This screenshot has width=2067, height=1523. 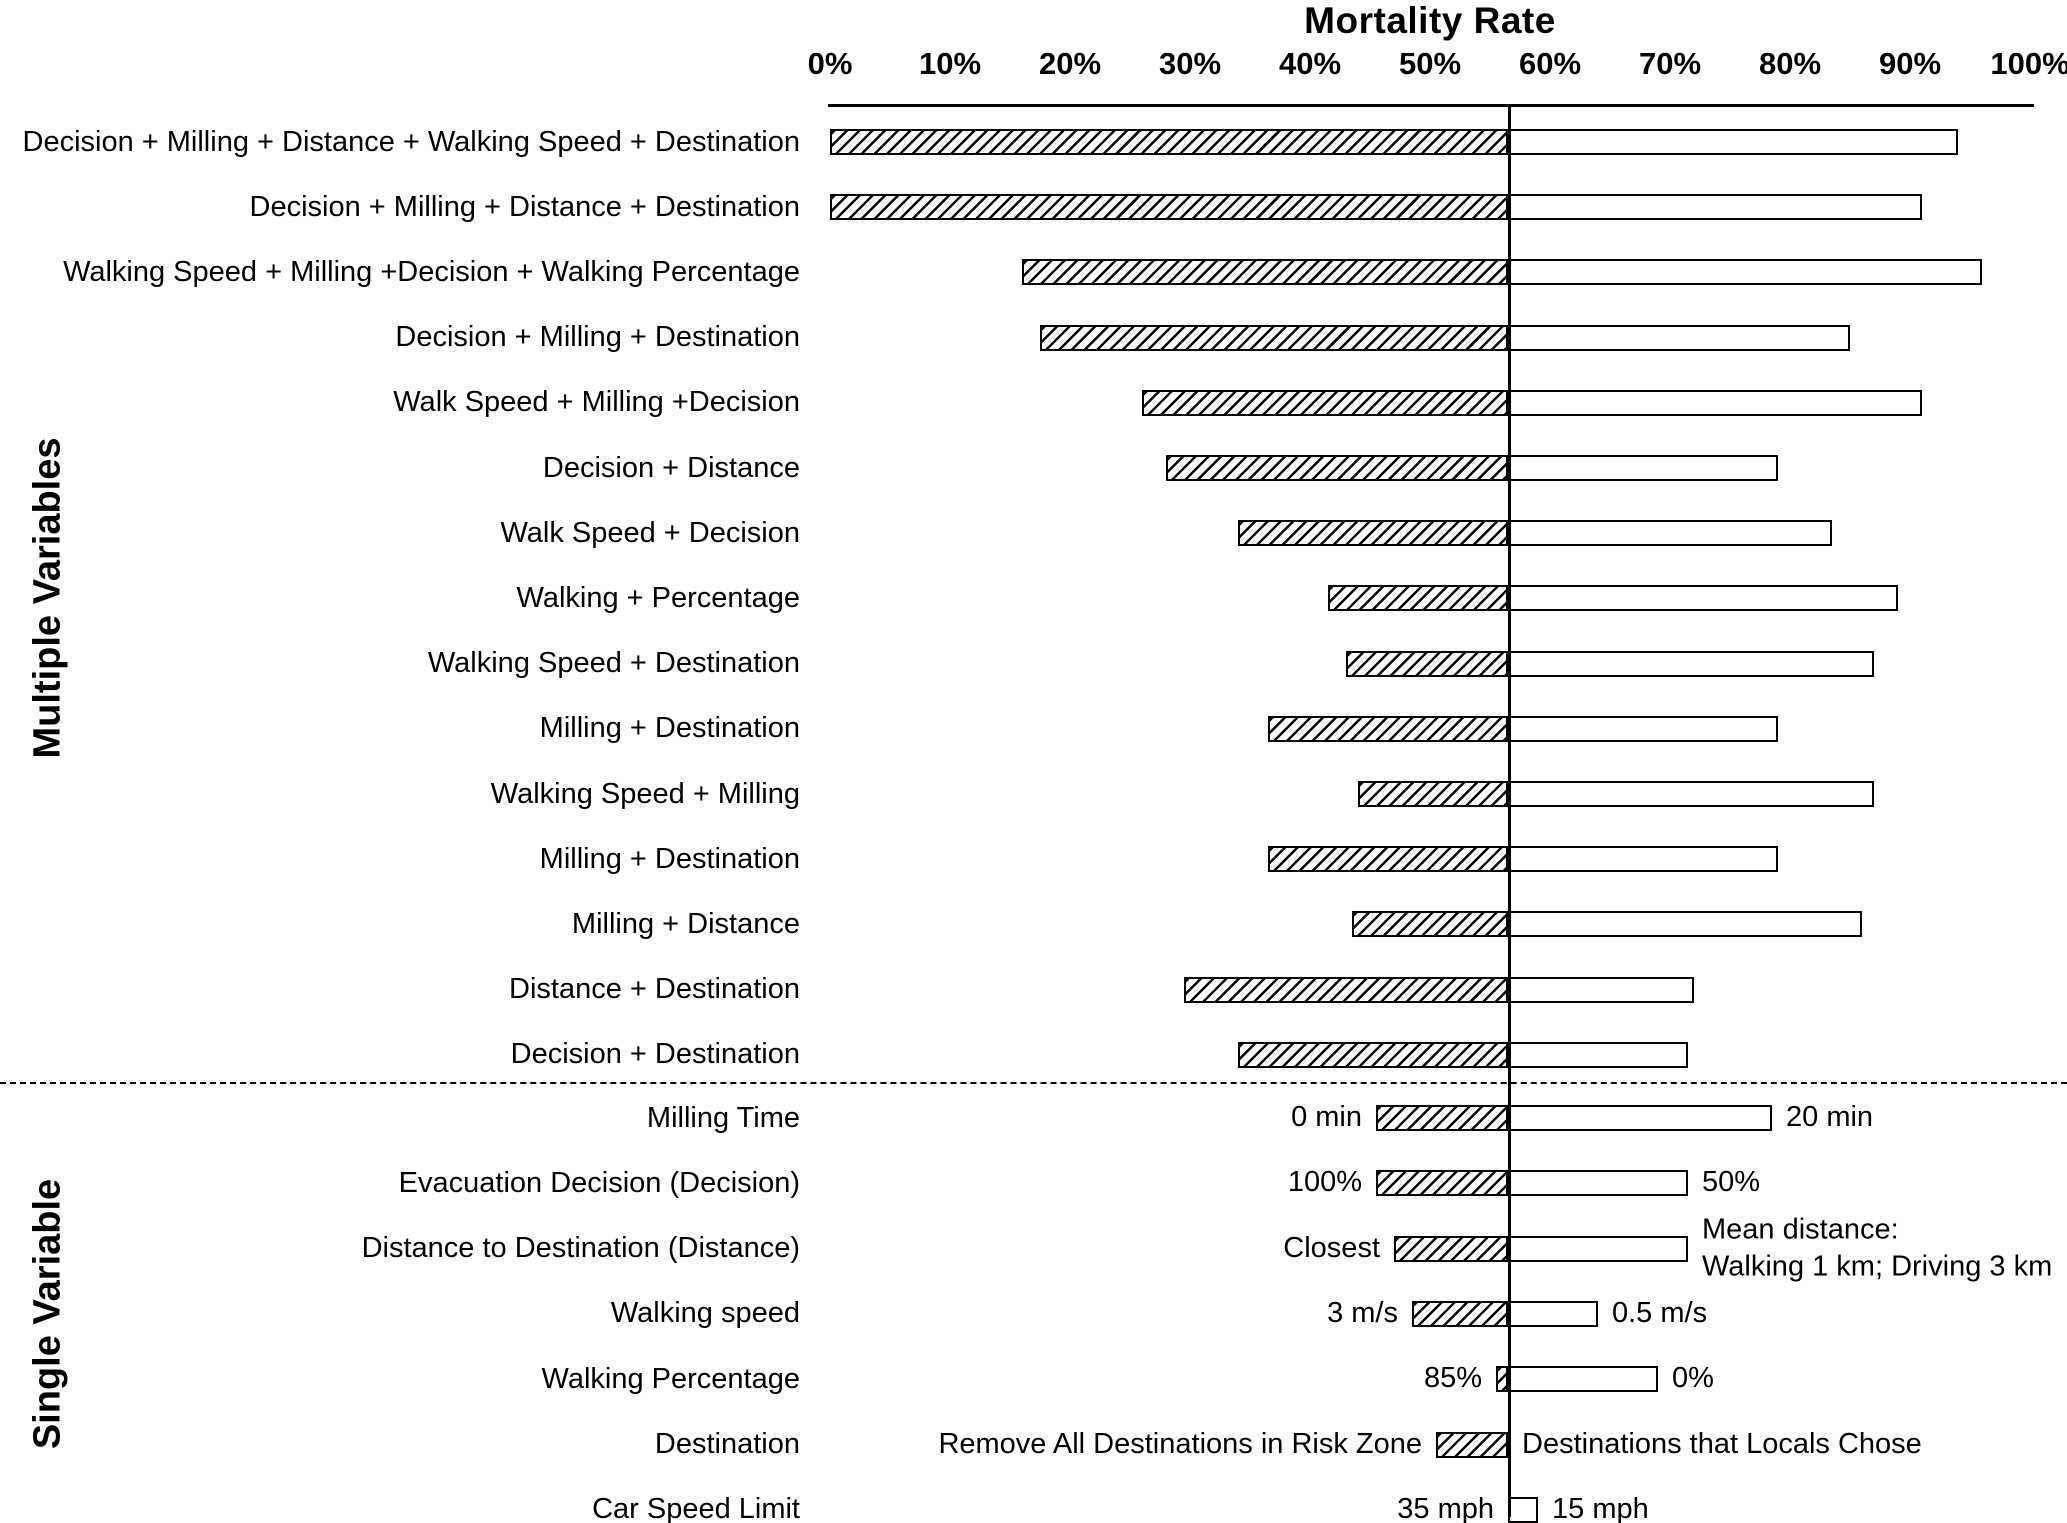 What do you see at coordinates (1033, 597) in the screenshot?
I see `chart-row: Walking + Percentage` at bounding box center [1033, 597].